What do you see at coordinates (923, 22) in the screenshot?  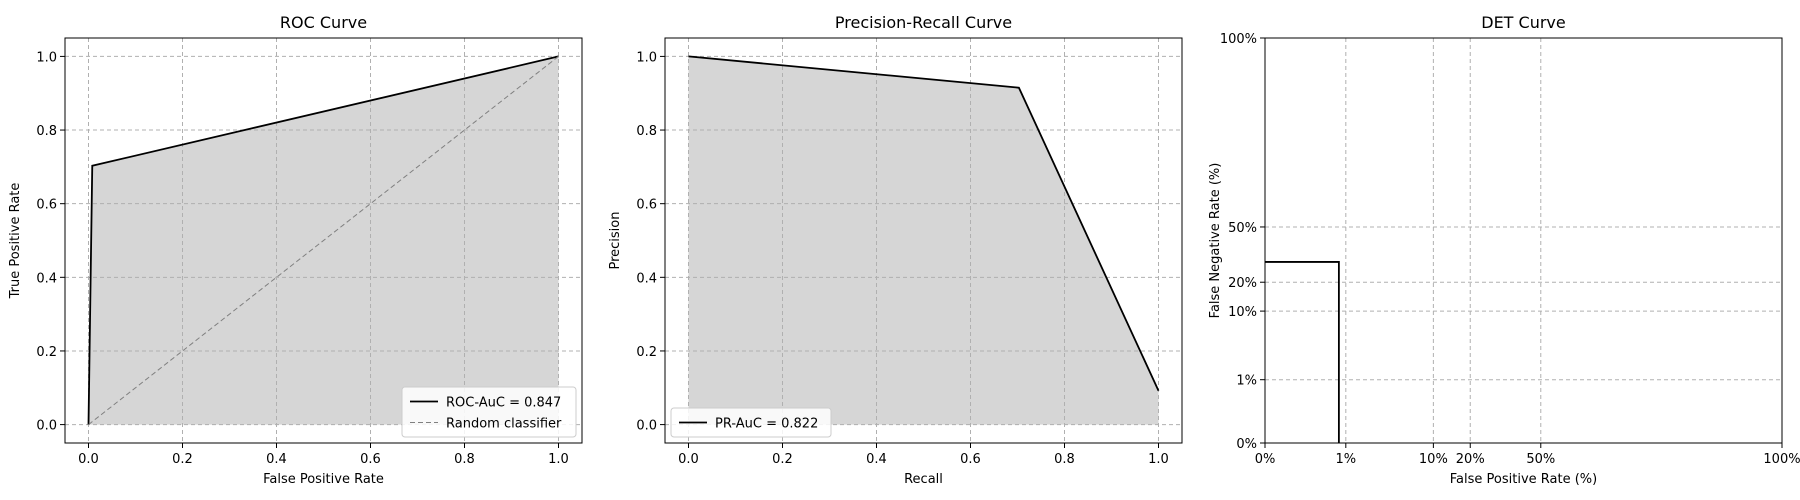 I see `chart-title: Precision-Recall Curve` at bounding box center [923, 22].